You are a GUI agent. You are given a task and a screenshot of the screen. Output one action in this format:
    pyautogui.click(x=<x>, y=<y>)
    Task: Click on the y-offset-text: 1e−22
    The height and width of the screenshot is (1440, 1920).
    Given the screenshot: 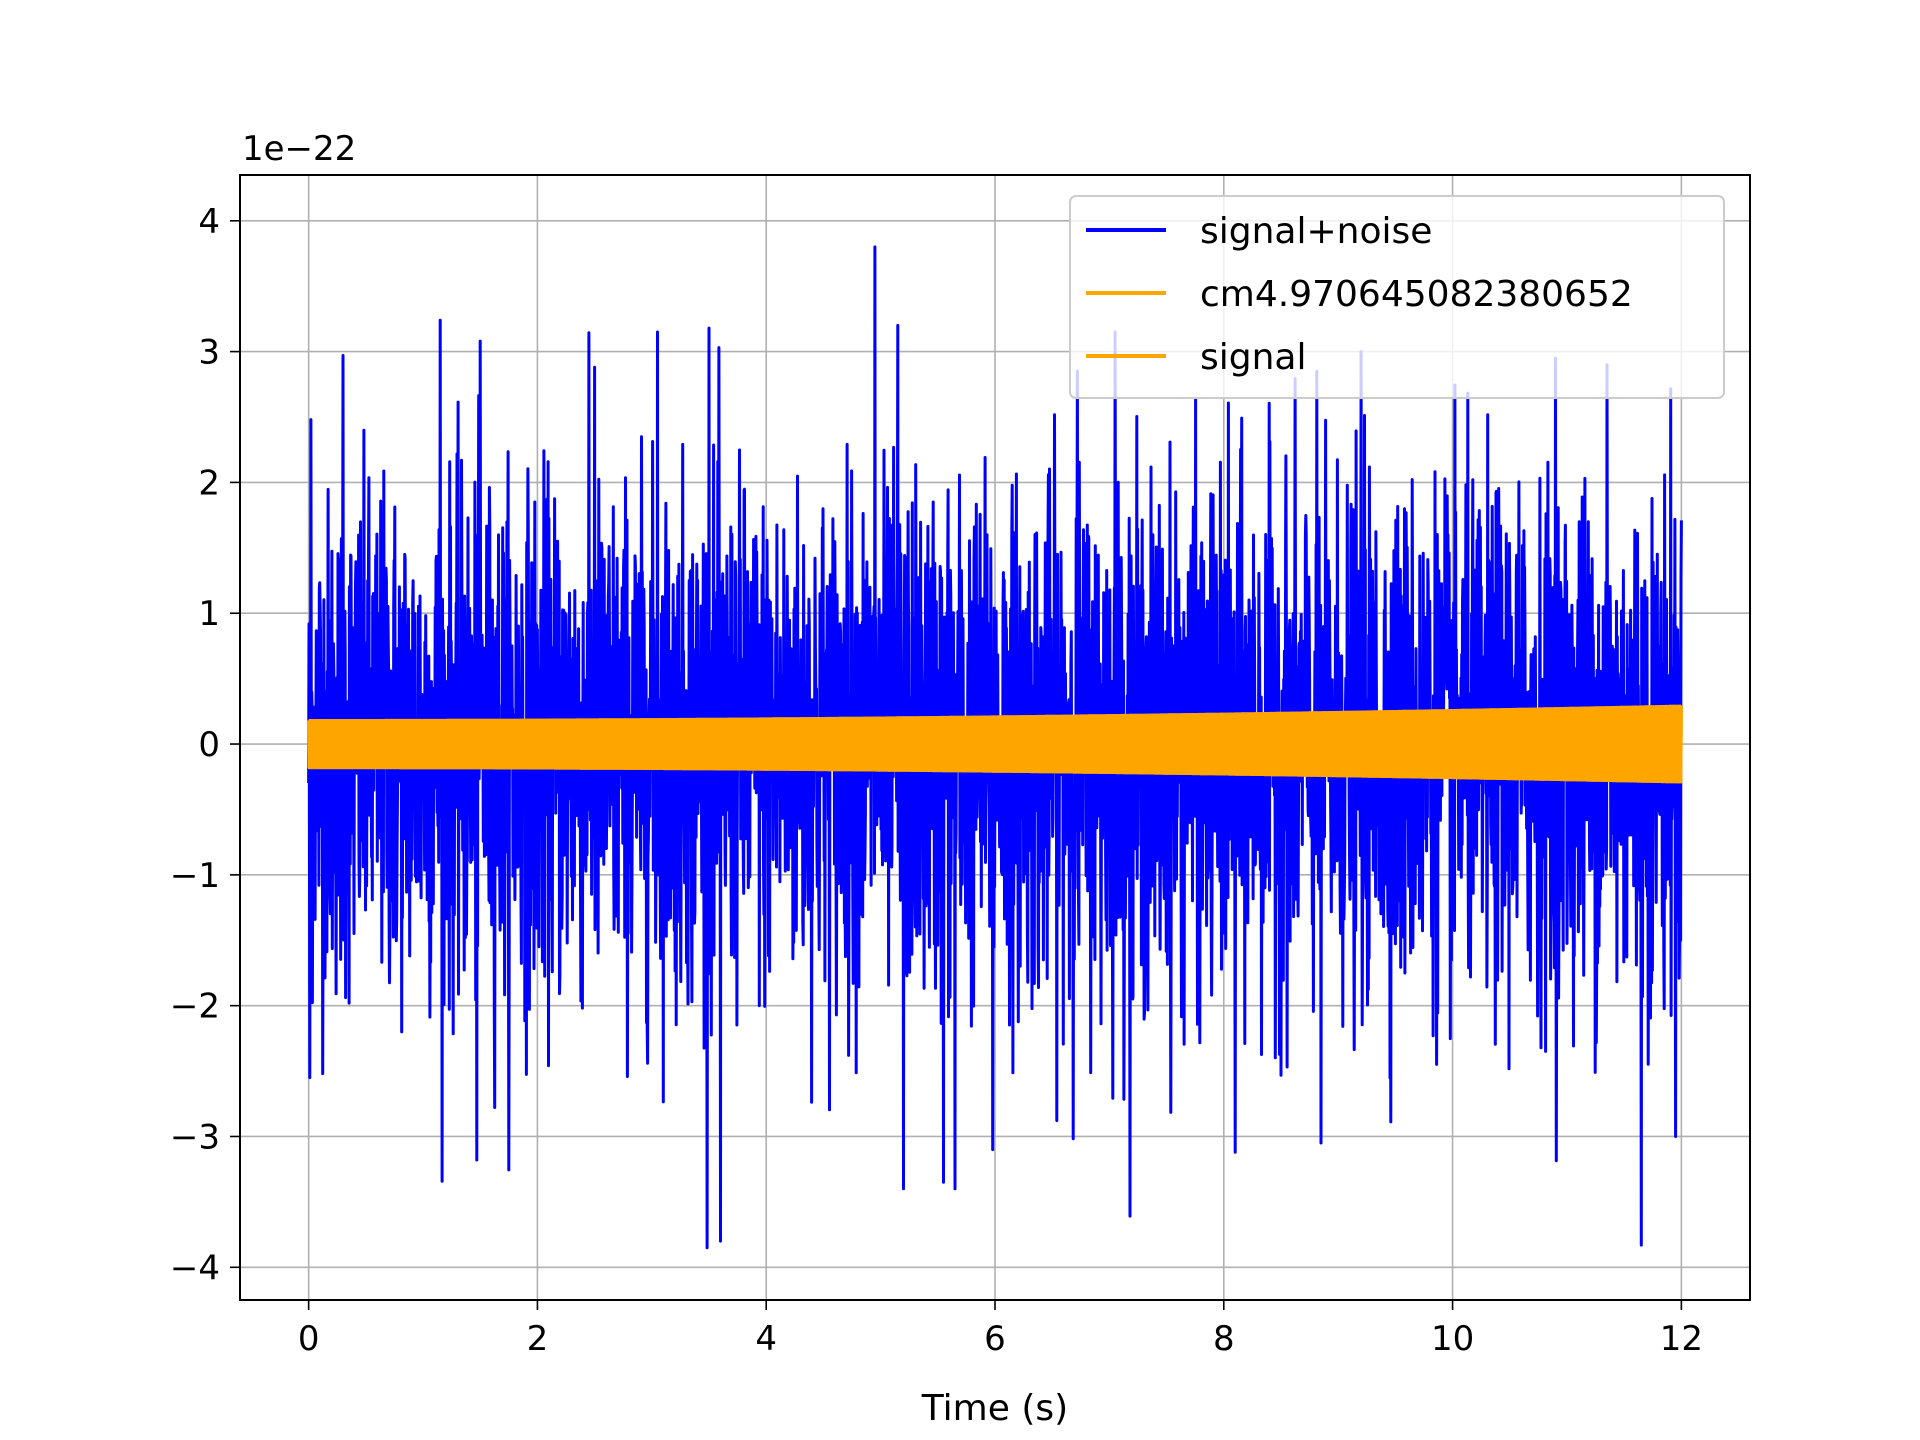 What is the action you would take?
    pyautogui.click(x=299, y=149)
    